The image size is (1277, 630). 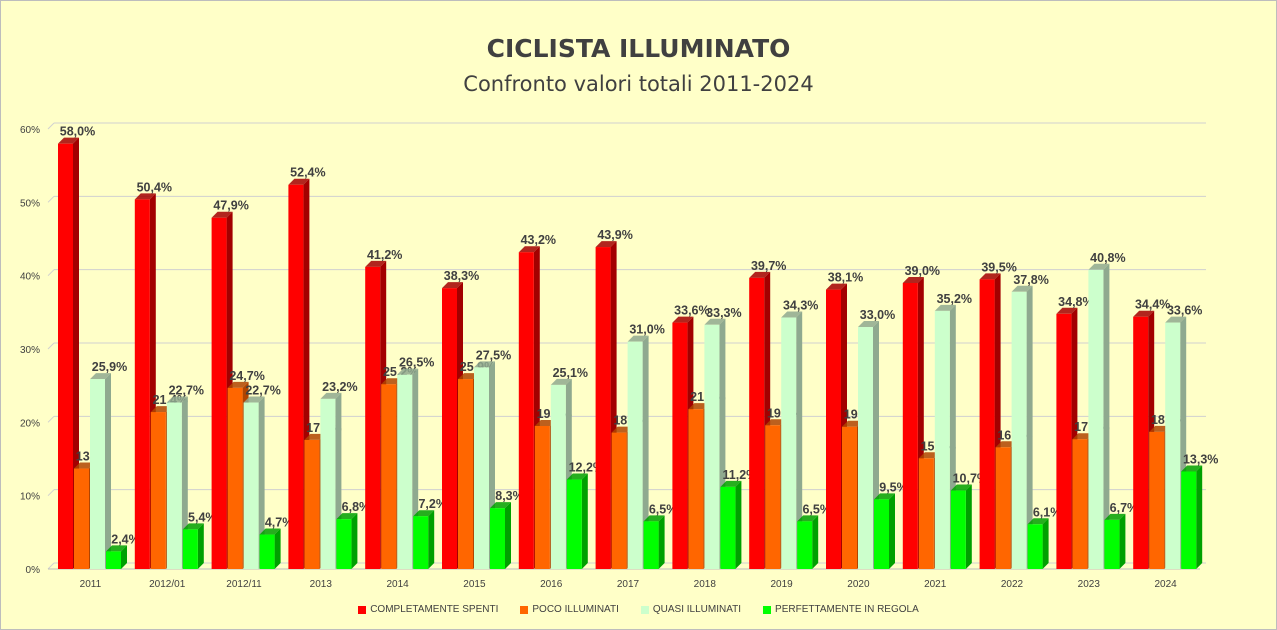 I want to click on x-tick-label: 2021, so click(x=935, y=584).